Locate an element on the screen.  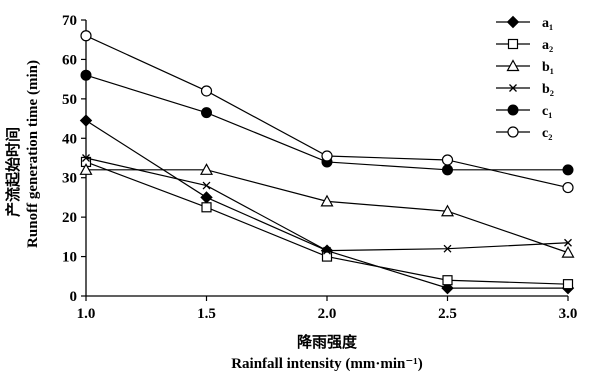
y-tick-label: 20 is located at coordinates (69, 218).